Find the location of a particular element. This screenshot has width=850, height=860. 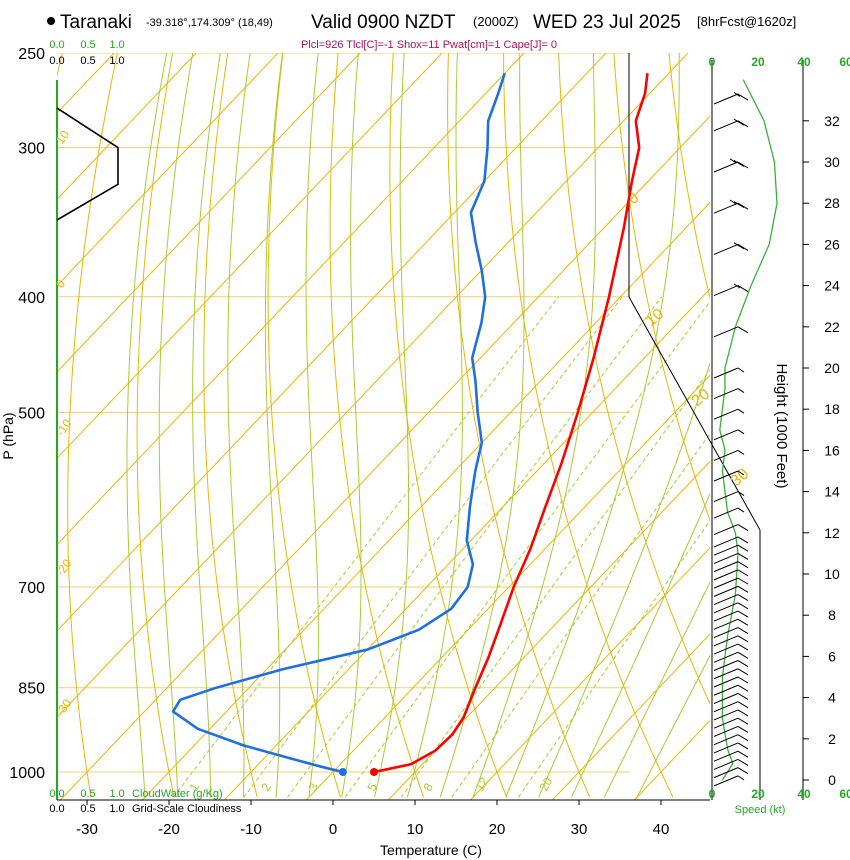

wind-speed-top-label: 60 is located at coordinates (844, 62).